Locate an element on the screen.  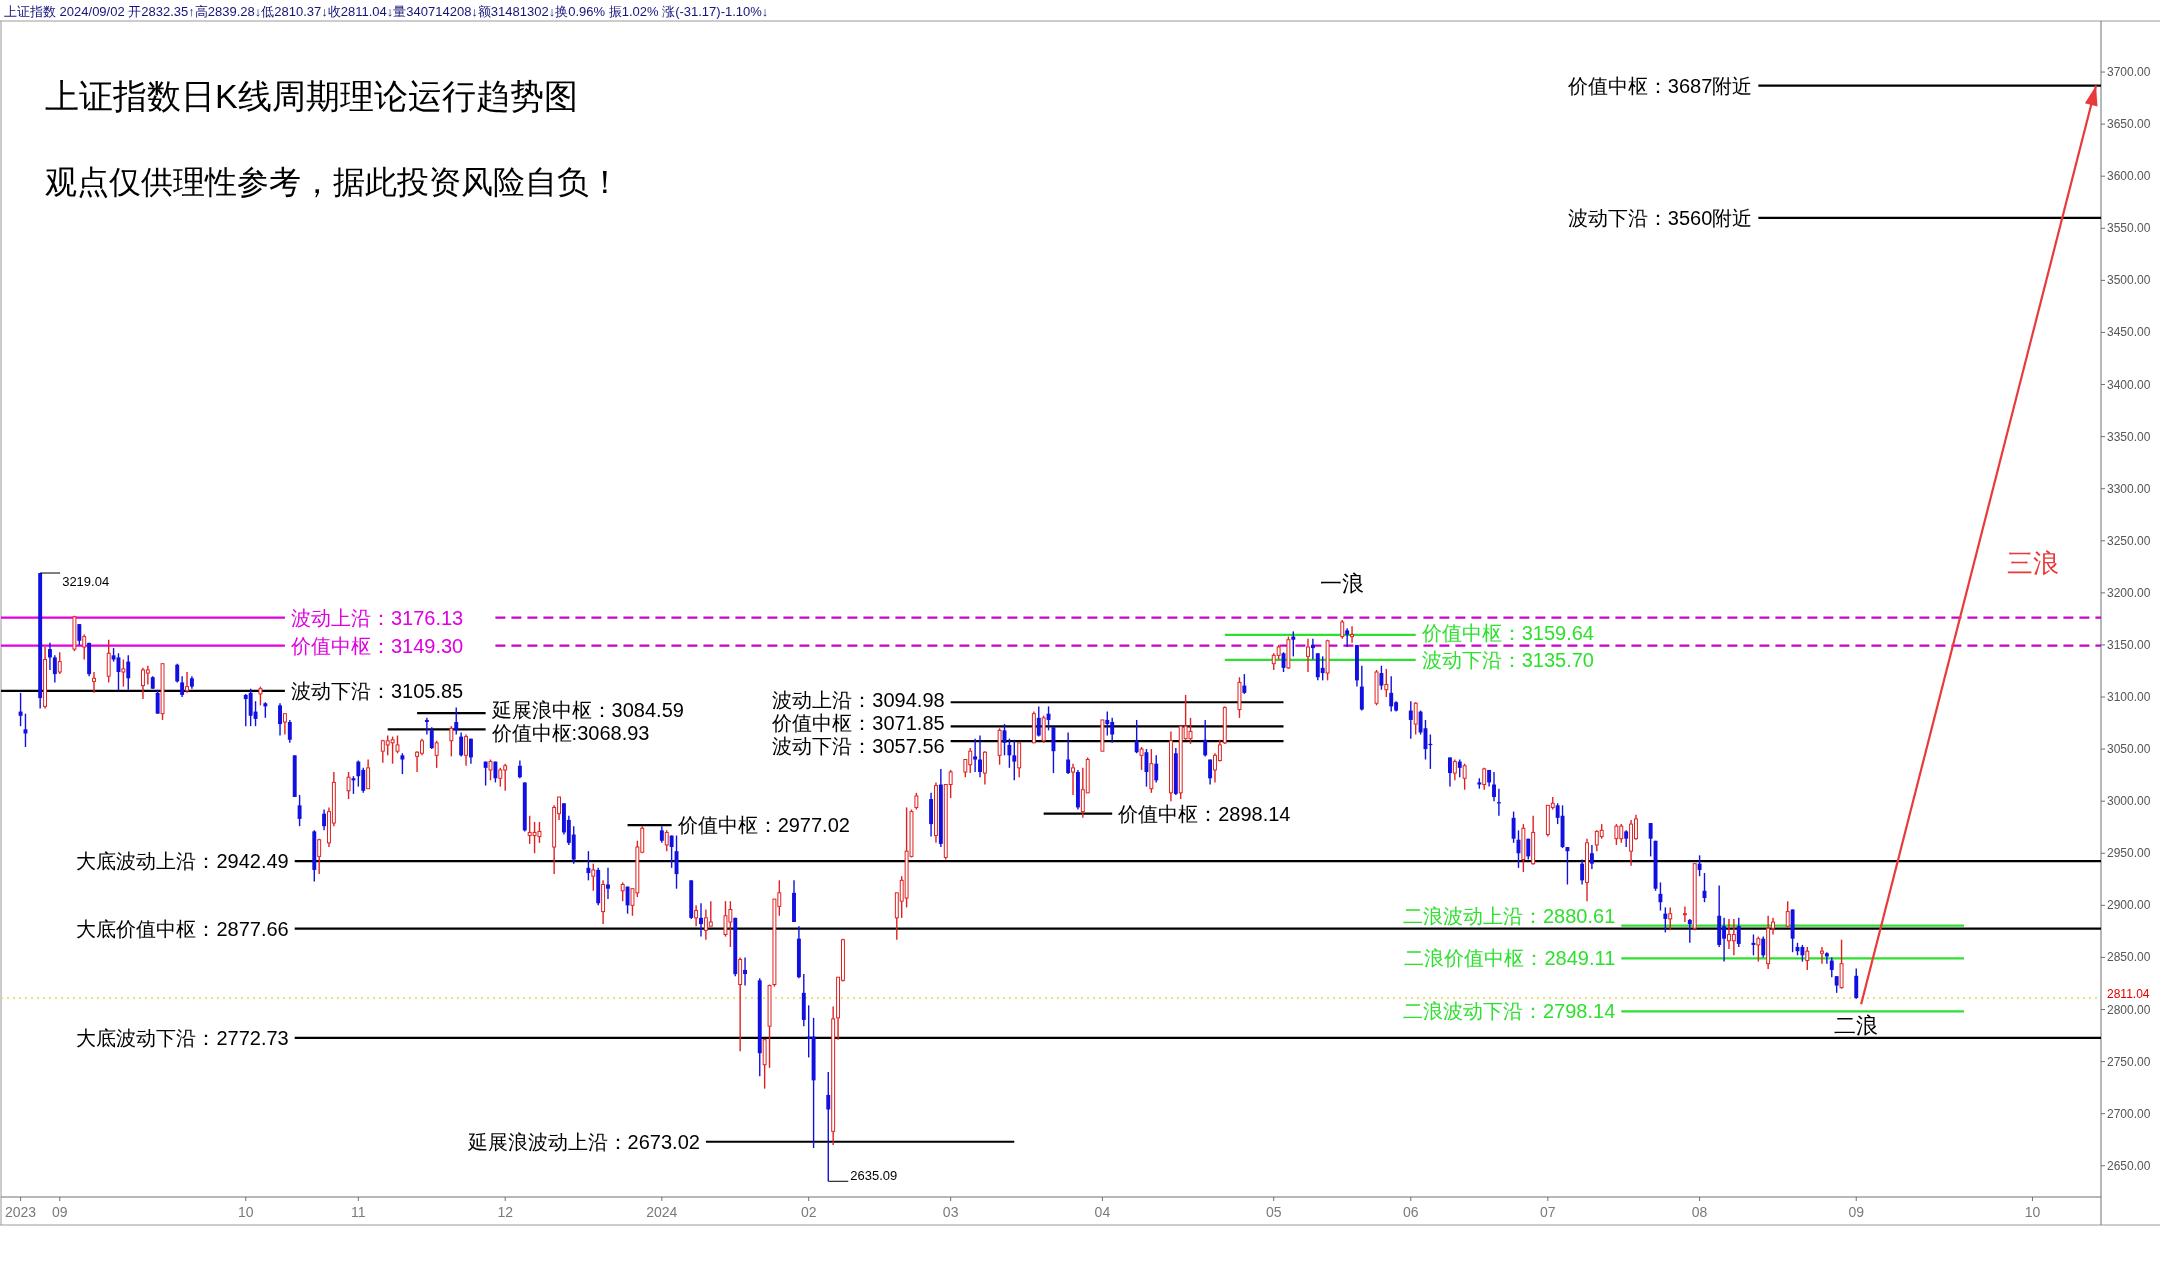
x-tick-label: 07 is located at coordinates (1548, 1212).